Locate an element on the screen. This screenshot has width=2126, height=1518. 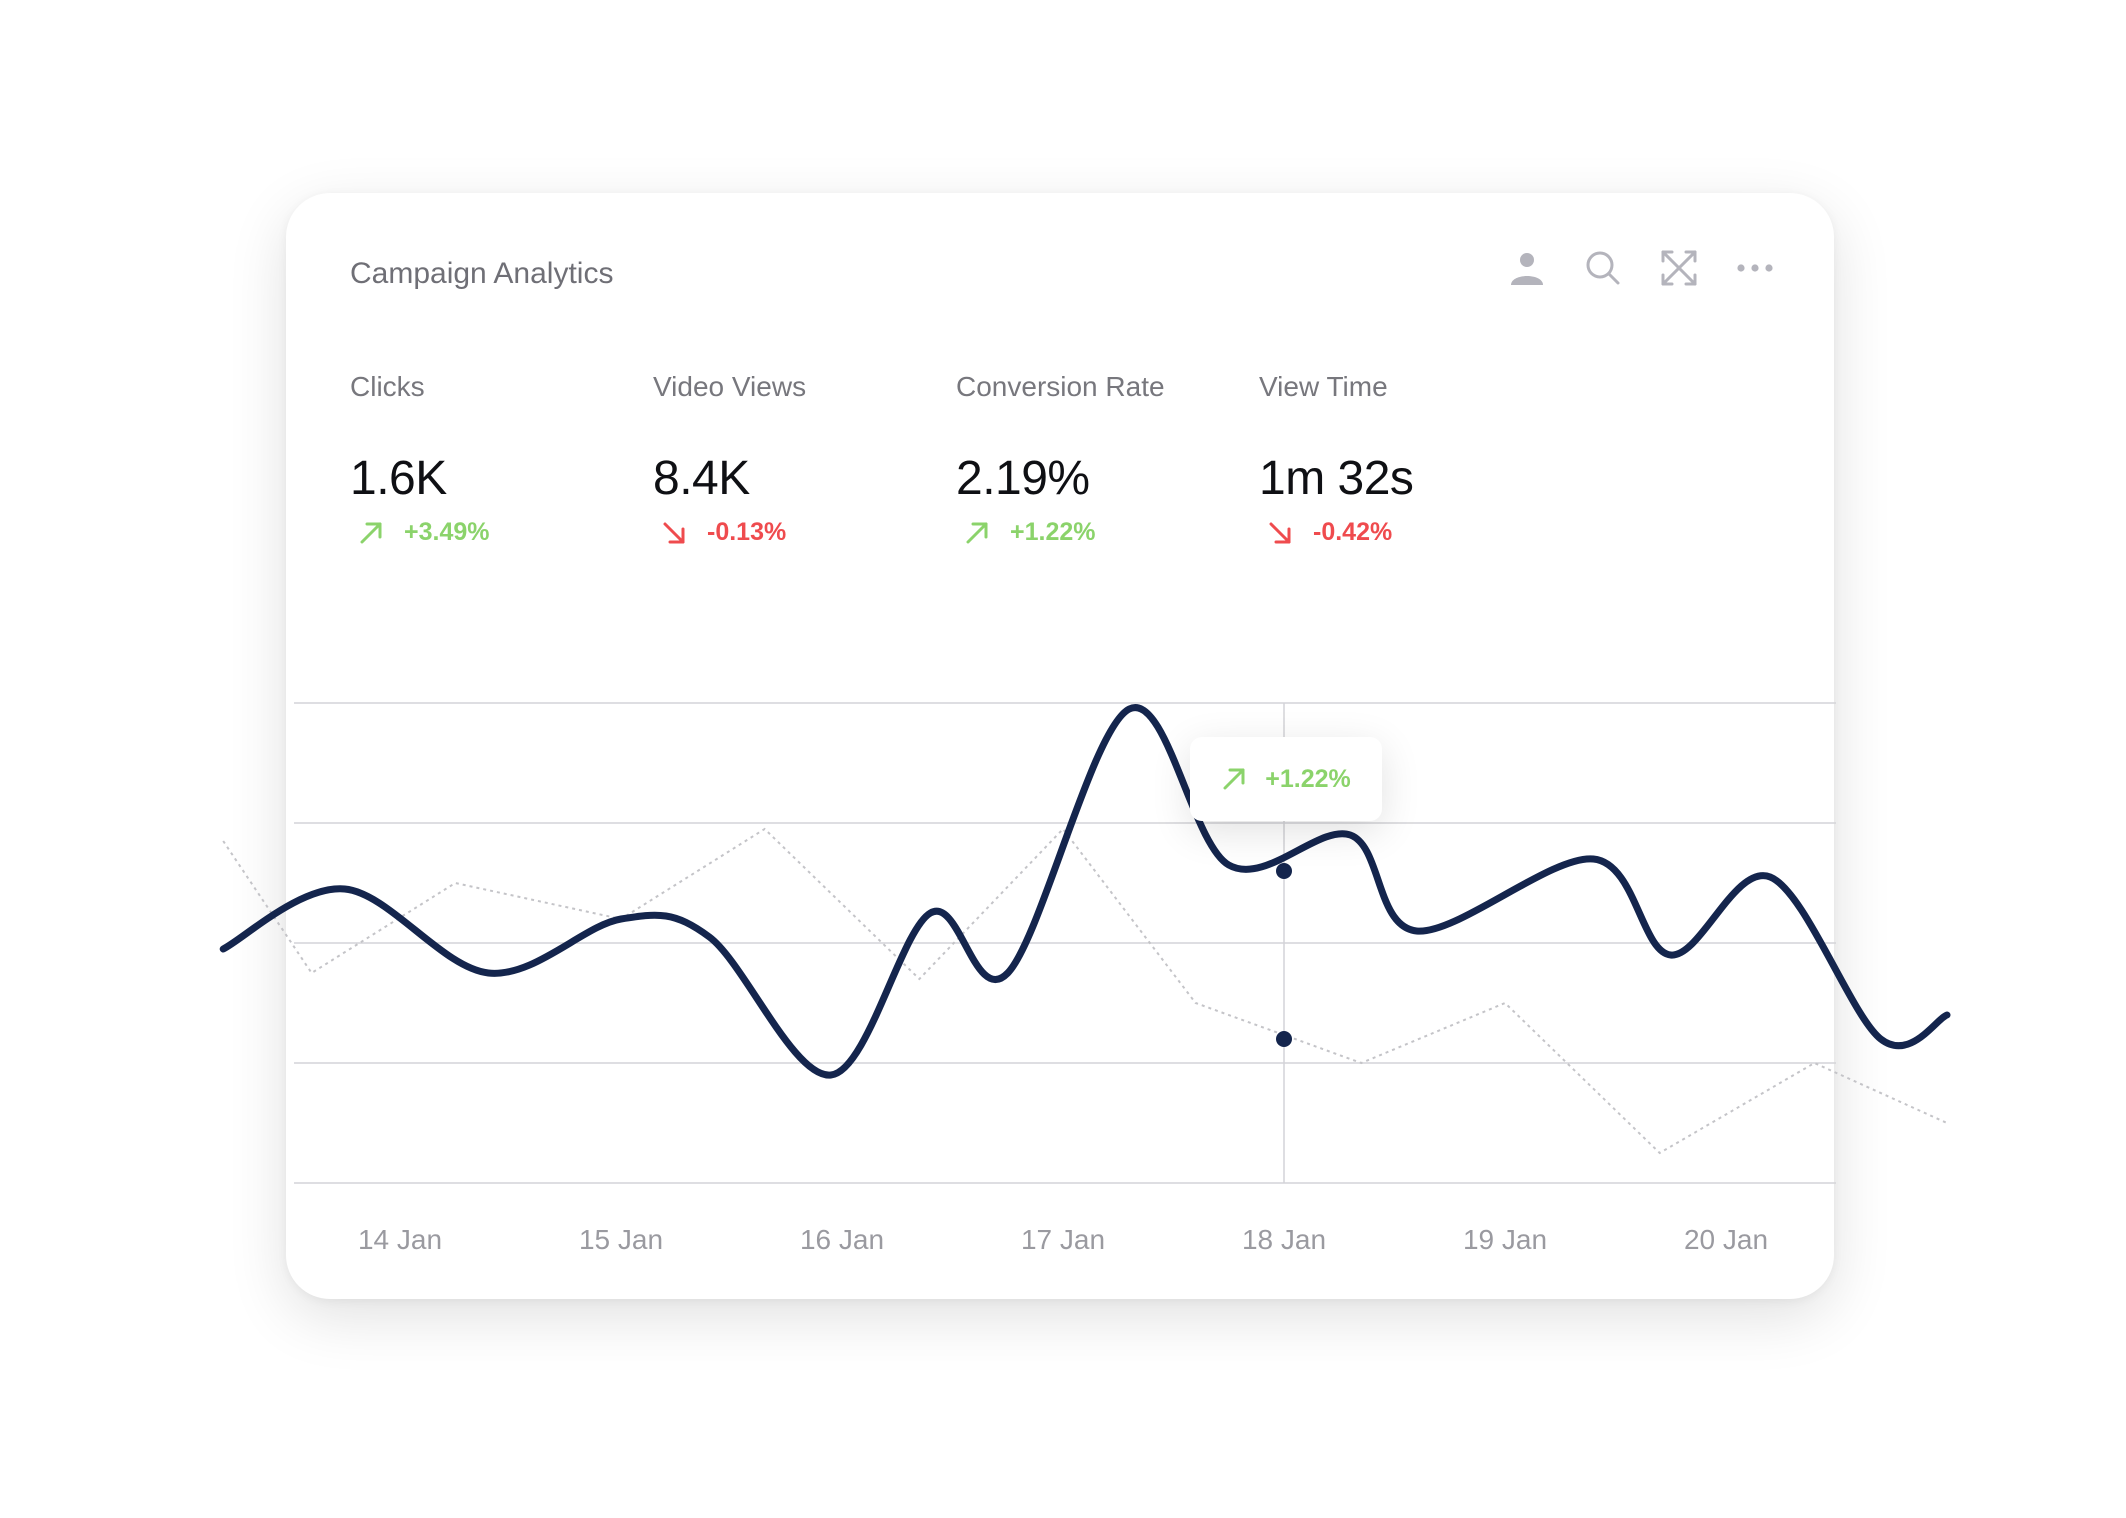
x-axis-label: 18 Jan is located at coordinates (1284, 1239).